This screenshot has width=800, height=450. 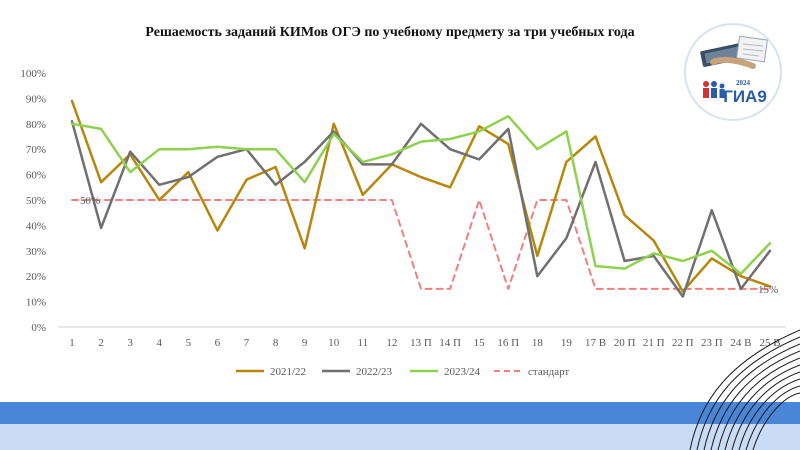 I want to click on gia9-logo: 2024 ГИА9, so click(x=733, y=72).